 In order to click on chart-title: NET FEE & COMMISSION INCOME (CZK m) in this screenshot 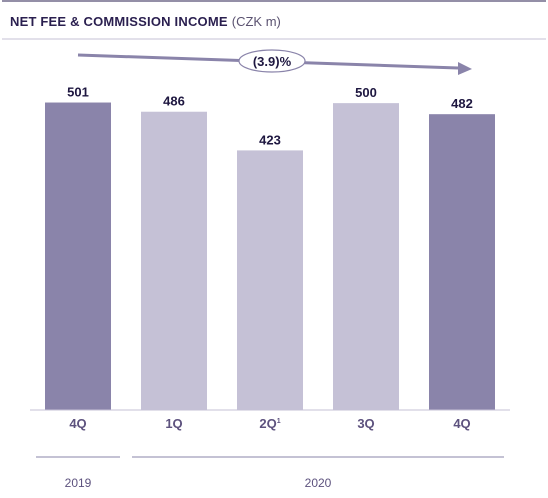, I will do `click(145, 21)`.